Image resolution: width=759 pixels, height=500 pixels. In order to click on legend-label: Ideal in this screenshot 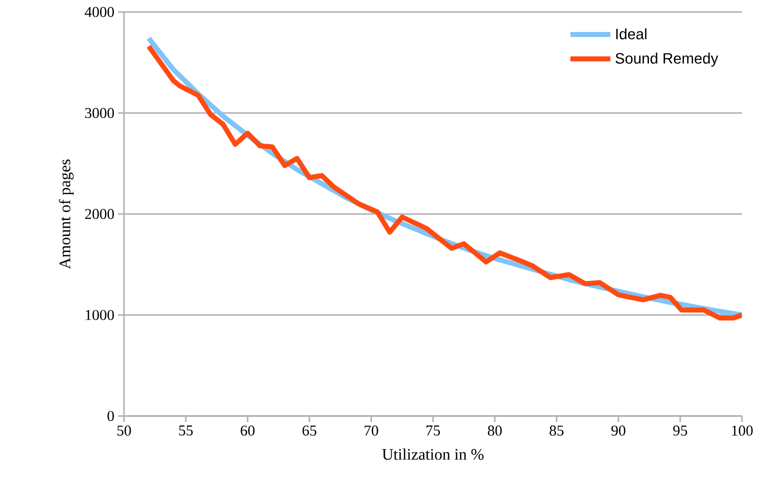, I will do `click(631, 34)`.